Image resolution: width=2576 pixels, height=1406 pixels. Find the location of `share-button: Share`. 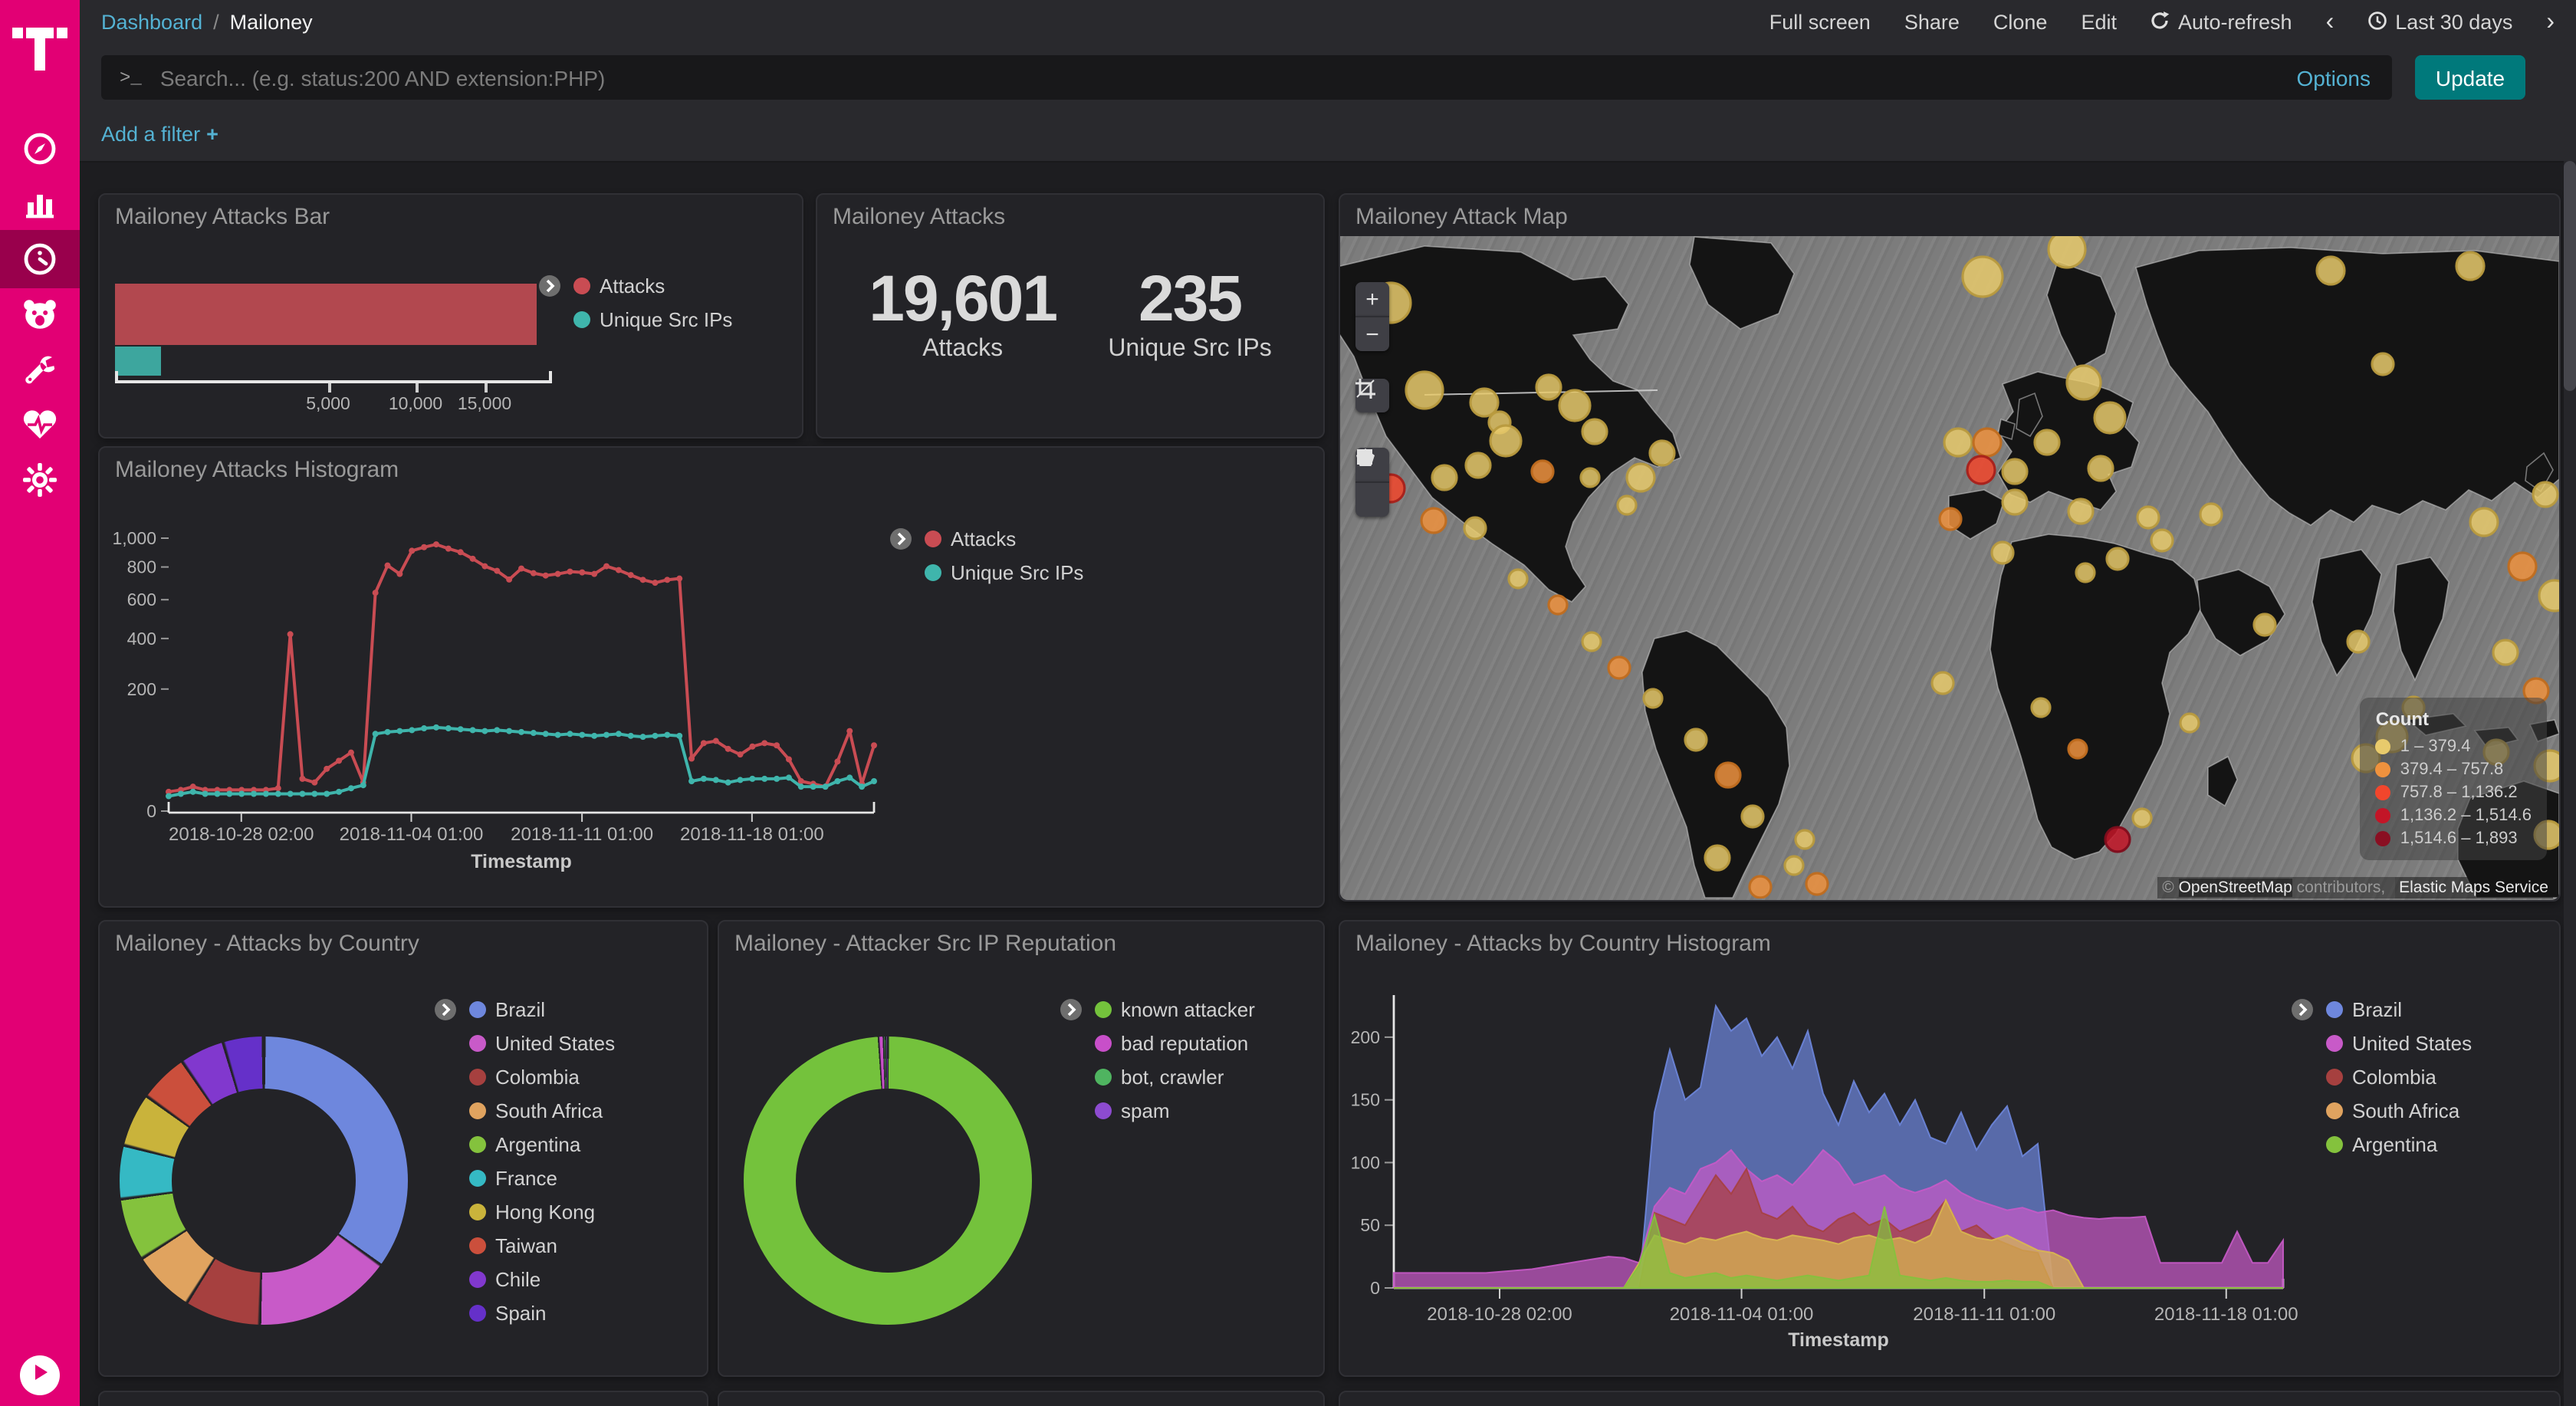

share-button: Share is located at coordinates (1932, 23).